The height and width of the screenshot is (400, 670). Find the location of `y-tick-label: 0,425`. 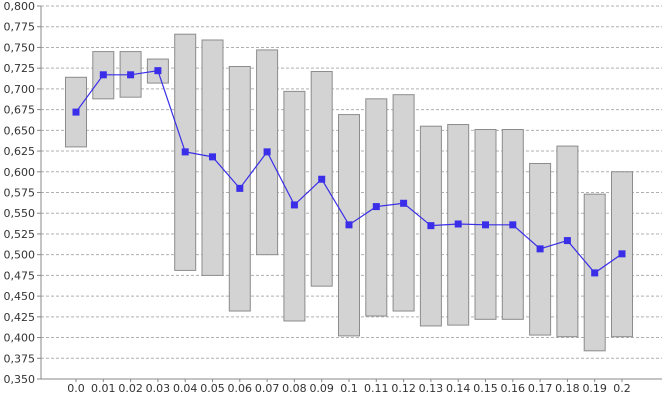

y-tick-label: 0,425 is located at coordinates (20, 317).